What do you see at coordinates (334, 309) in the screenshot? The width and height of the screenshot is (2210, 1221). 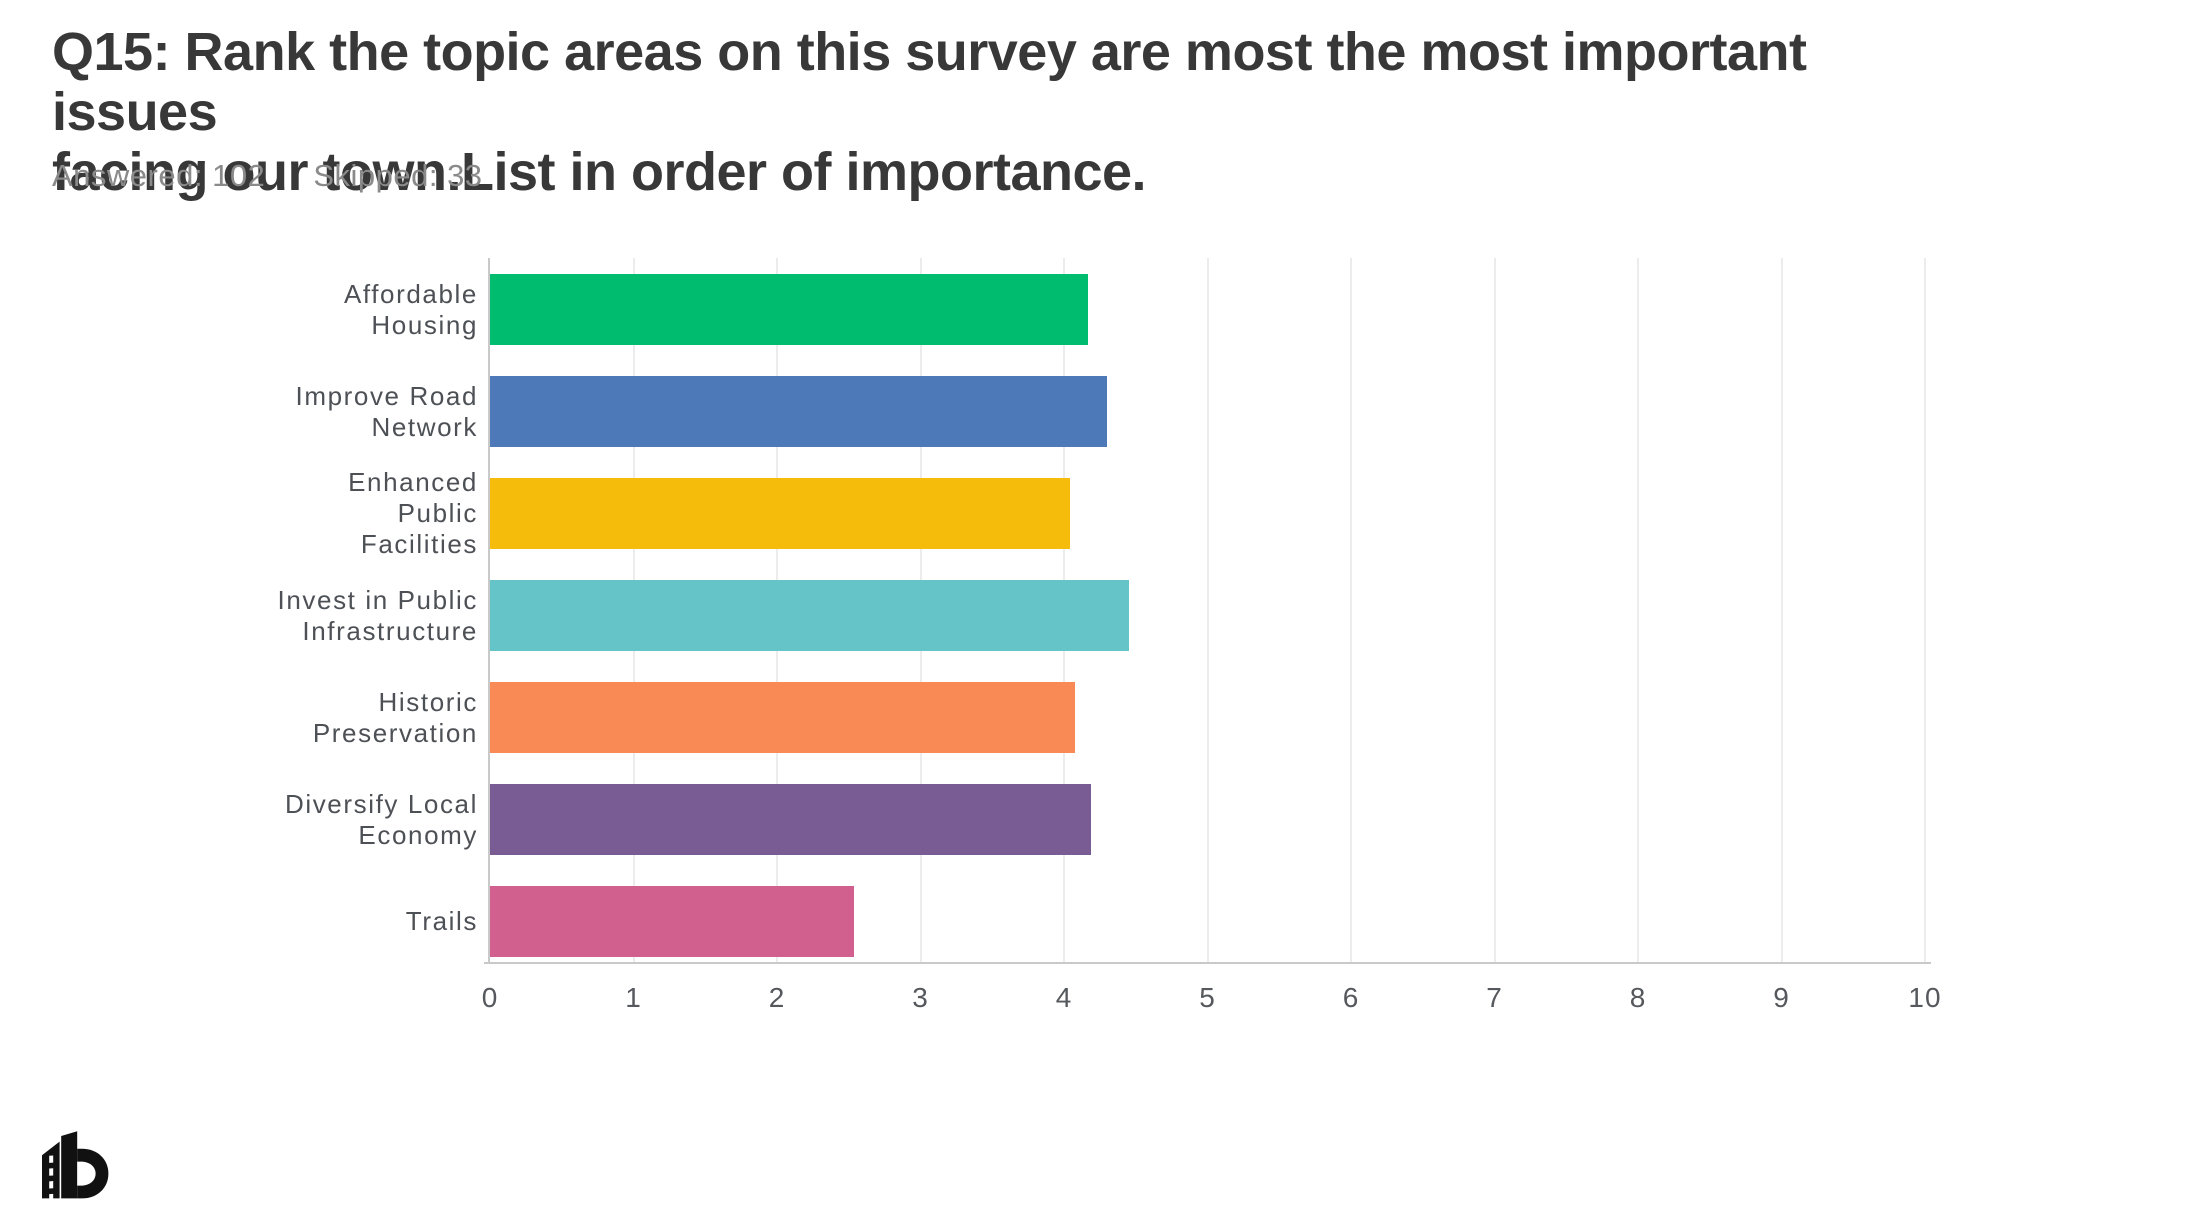 I see `category-label-row: Affordable Housing` at bounding box center [334, 309].